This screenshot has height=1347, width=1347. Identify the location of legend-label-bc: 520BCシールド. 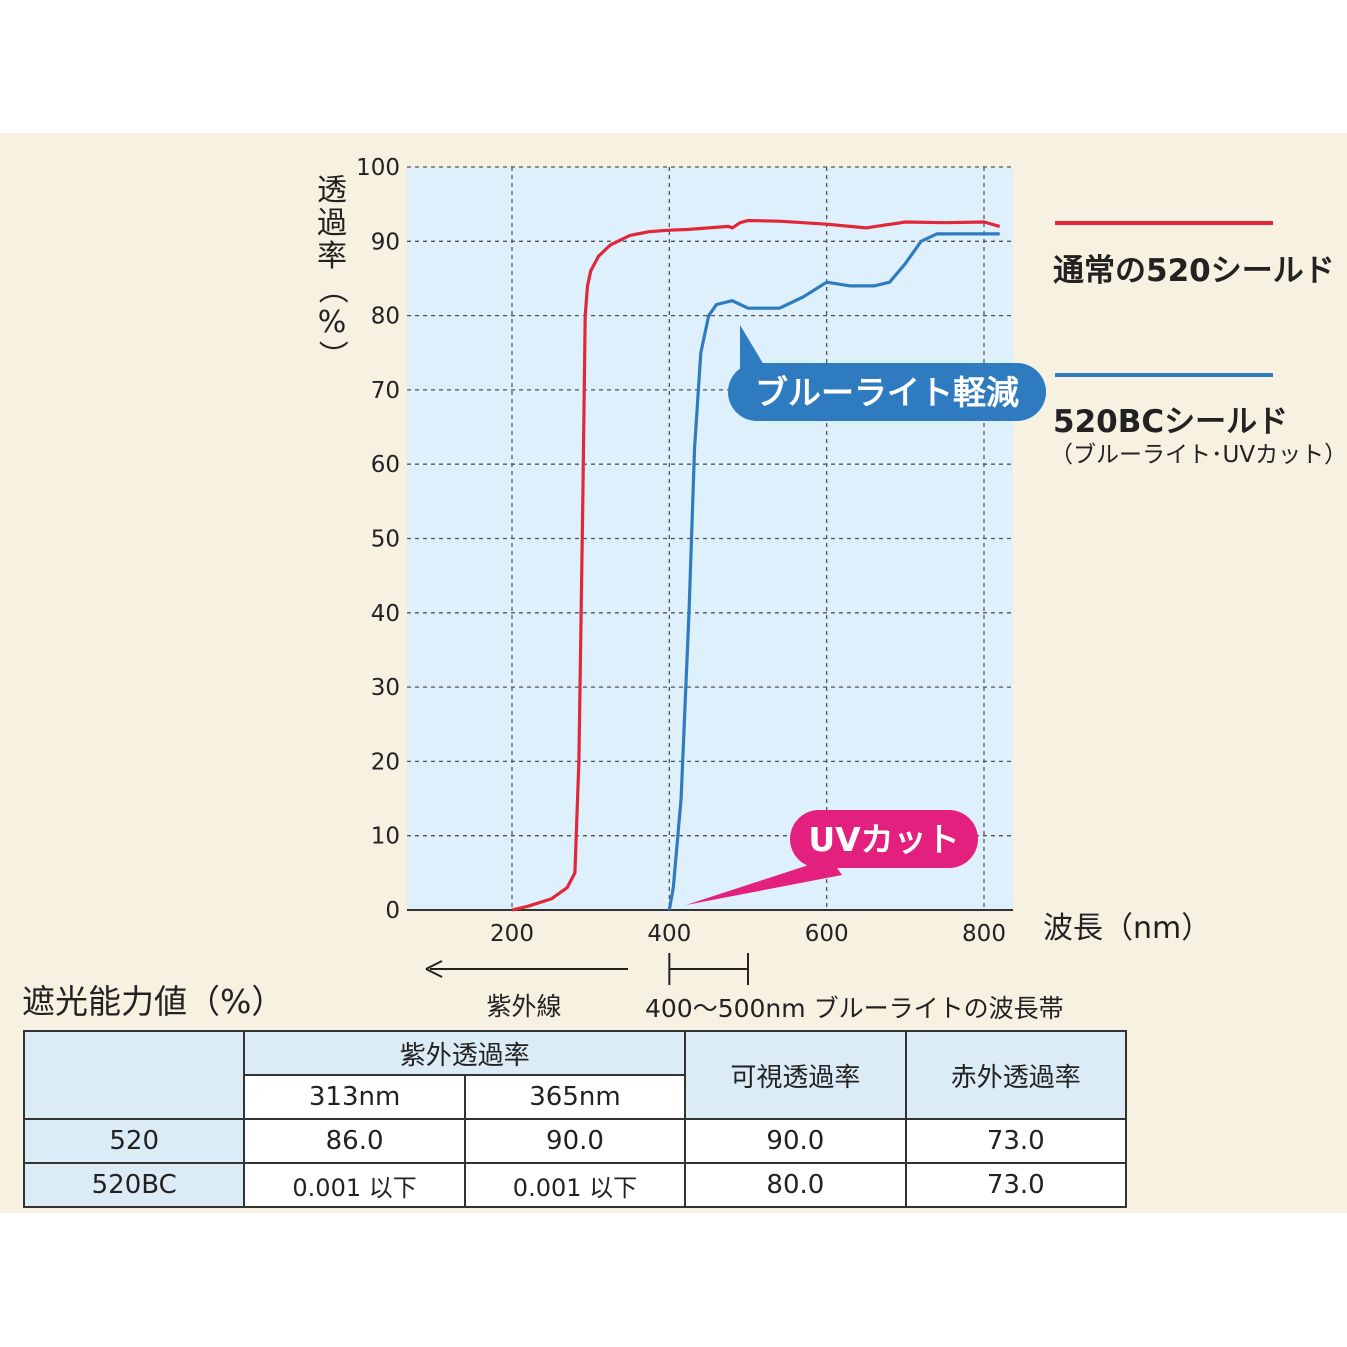
(1170, 422).